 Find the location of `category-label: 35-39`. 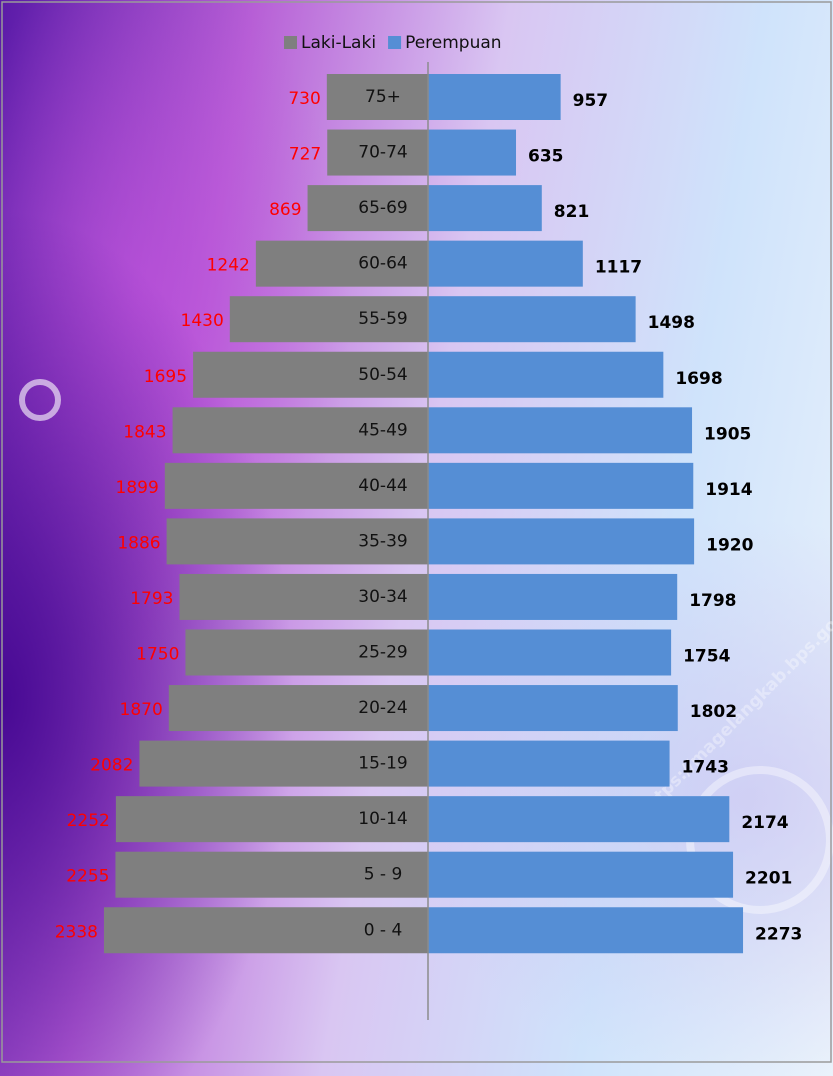

category-label: 35-39 is located at coordinates (382, 541).